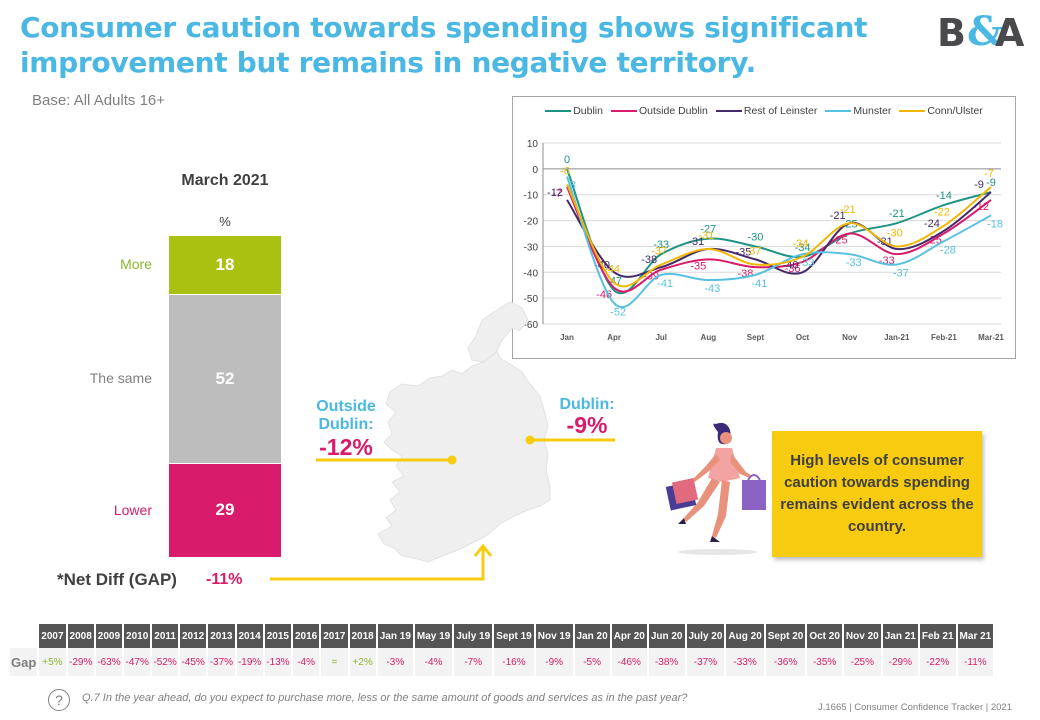 The height and width of the screenshot is (720, 1040). I want to click on gap-cell: -47%, so click(137, 662).